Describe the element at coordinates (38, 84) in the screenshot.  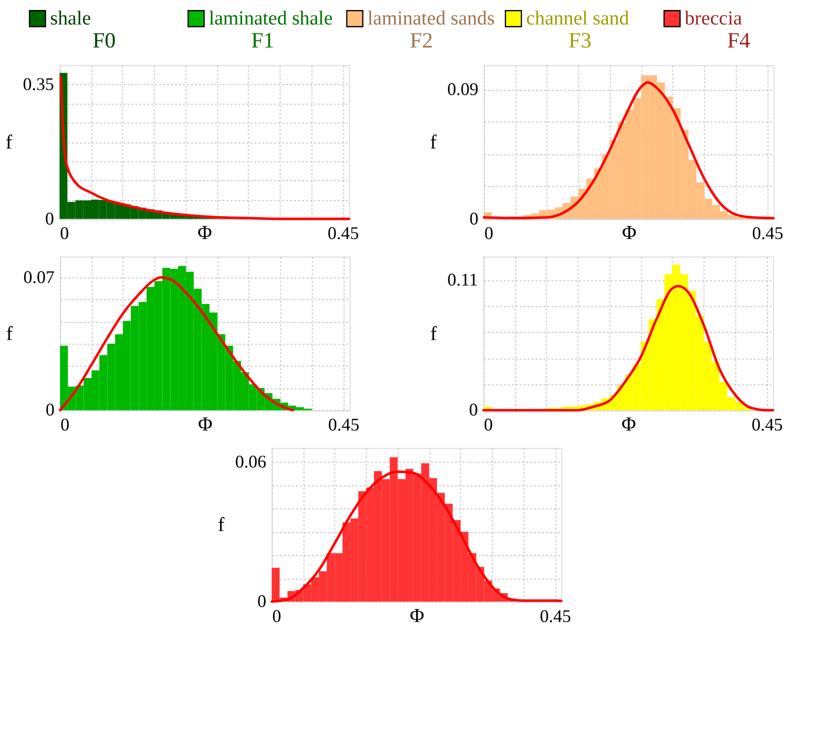
I see `y-tick-label: 0.35` at that location.